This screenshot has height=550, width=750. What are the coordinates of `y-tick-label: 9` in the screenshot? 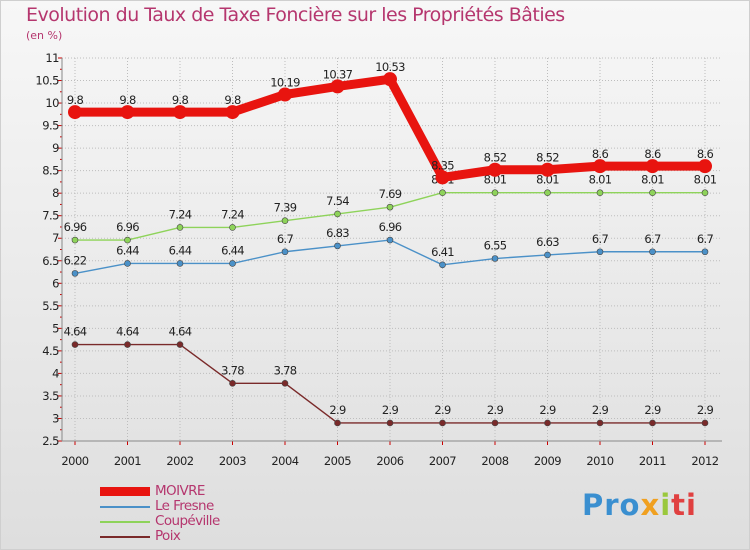 It's located at (55, 148).